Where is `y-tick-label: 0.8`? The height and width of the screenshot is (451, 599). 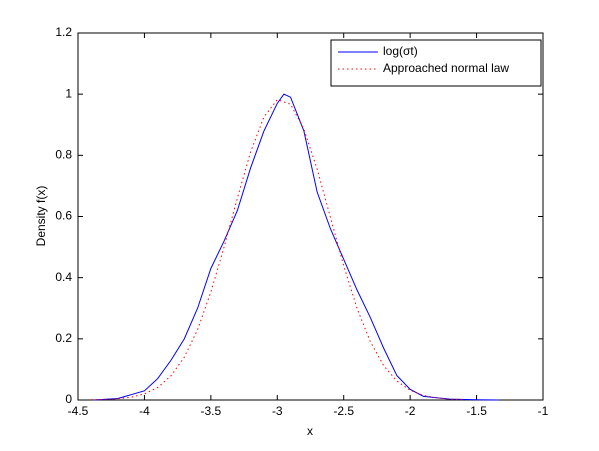
y-tick-label: 0.8 is located at coordinates (63, 155).